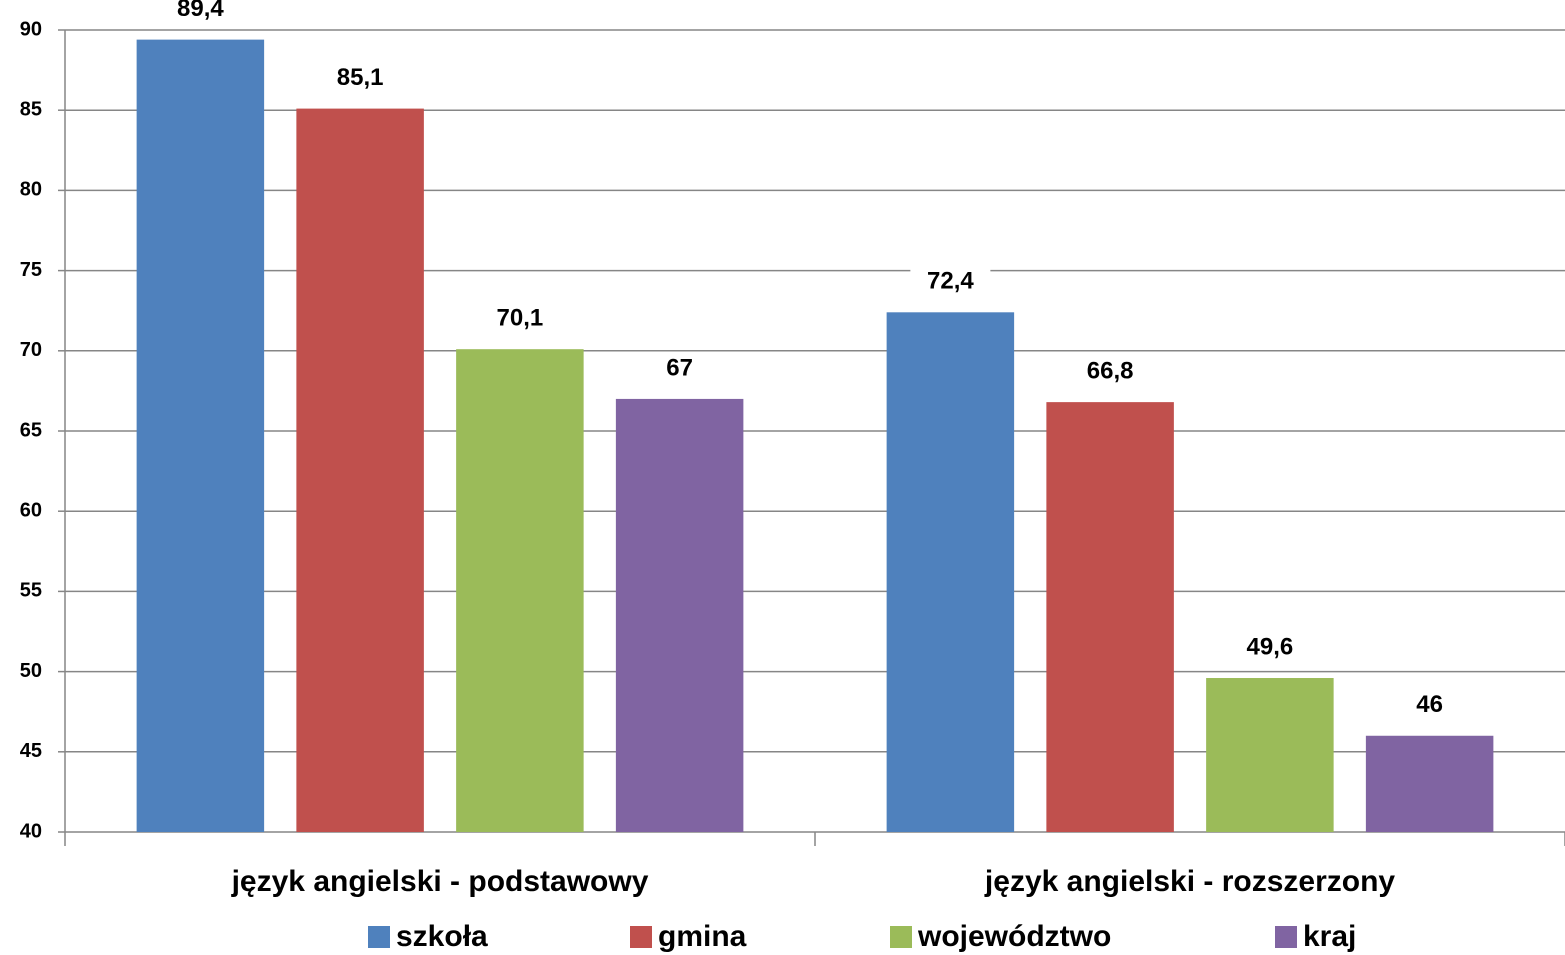 Image resolution: width=1565 pixels, height=955 pixels. I want to click on legend-label: kraj, so click(1329, 936).